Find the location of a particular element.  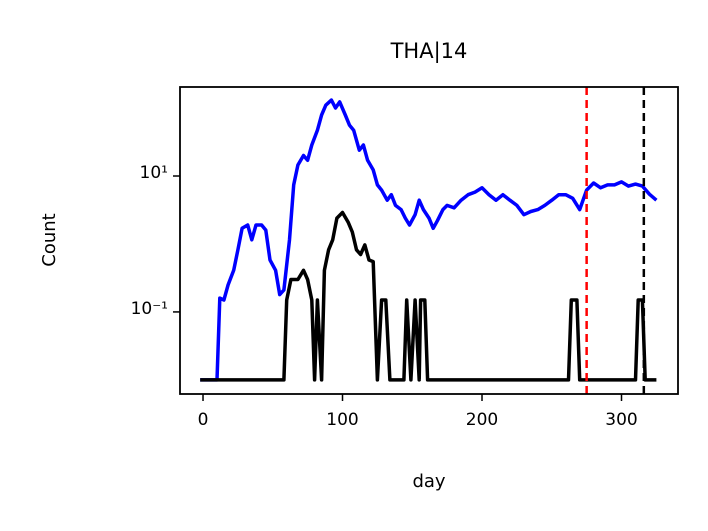

x-tick-label: 300 is located at coordinates (621, 420).